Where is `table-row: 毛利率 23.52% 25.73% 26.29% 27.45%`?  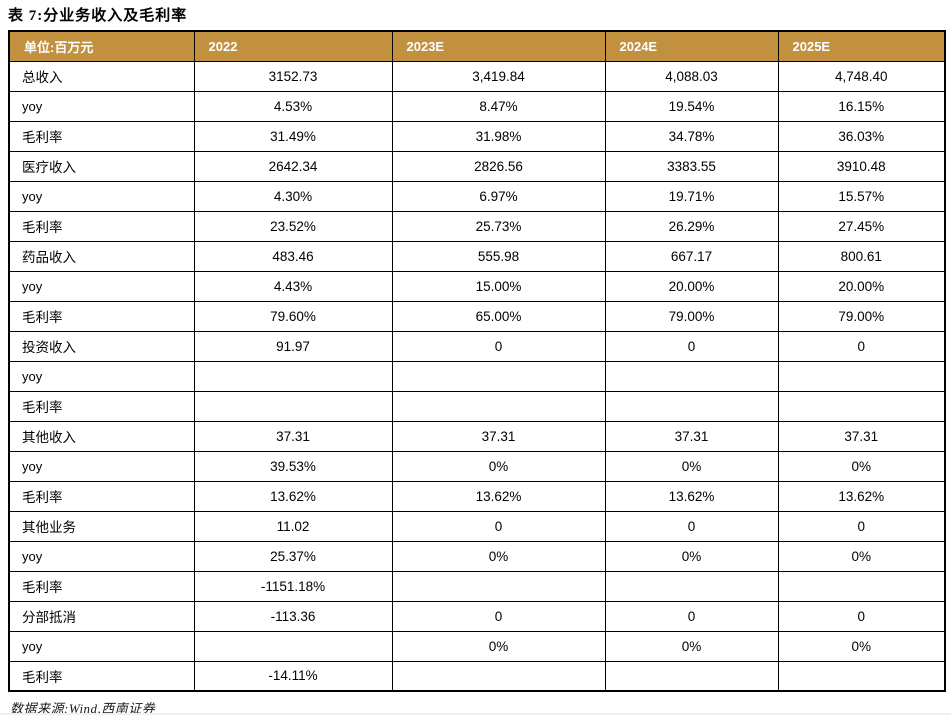 table-row: 毛利率 23.52% 25.73% 26.29% 27.45% is located at coordinates (477, 226).